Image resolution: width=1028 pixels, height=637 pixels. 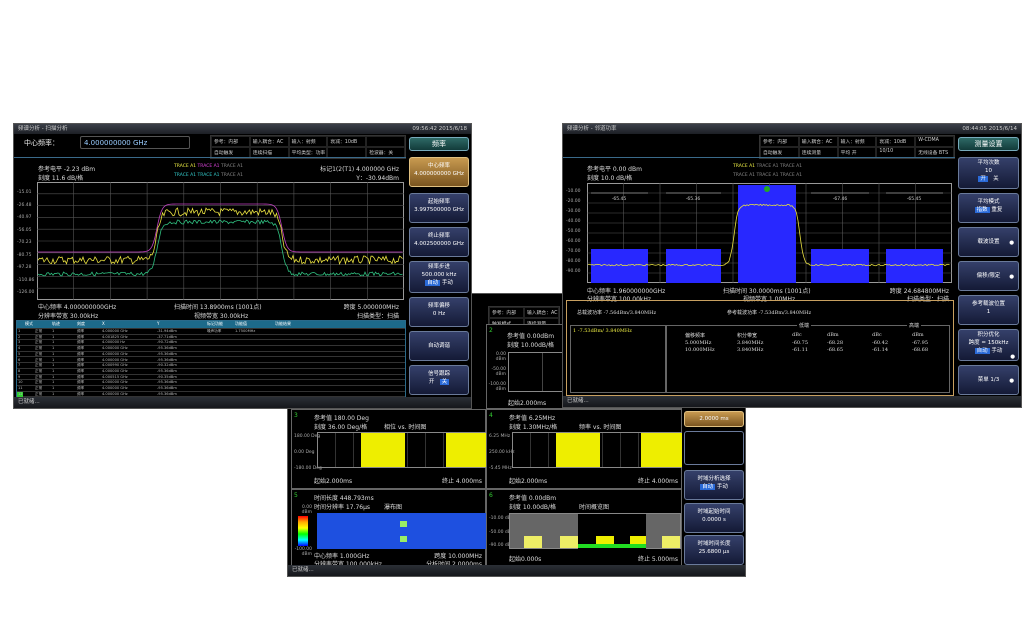 What do you see at coordinates (1011, 381) in the screenshot?
I see `submenu-indicator-icon: ●` at bounding box center [1011, 381].